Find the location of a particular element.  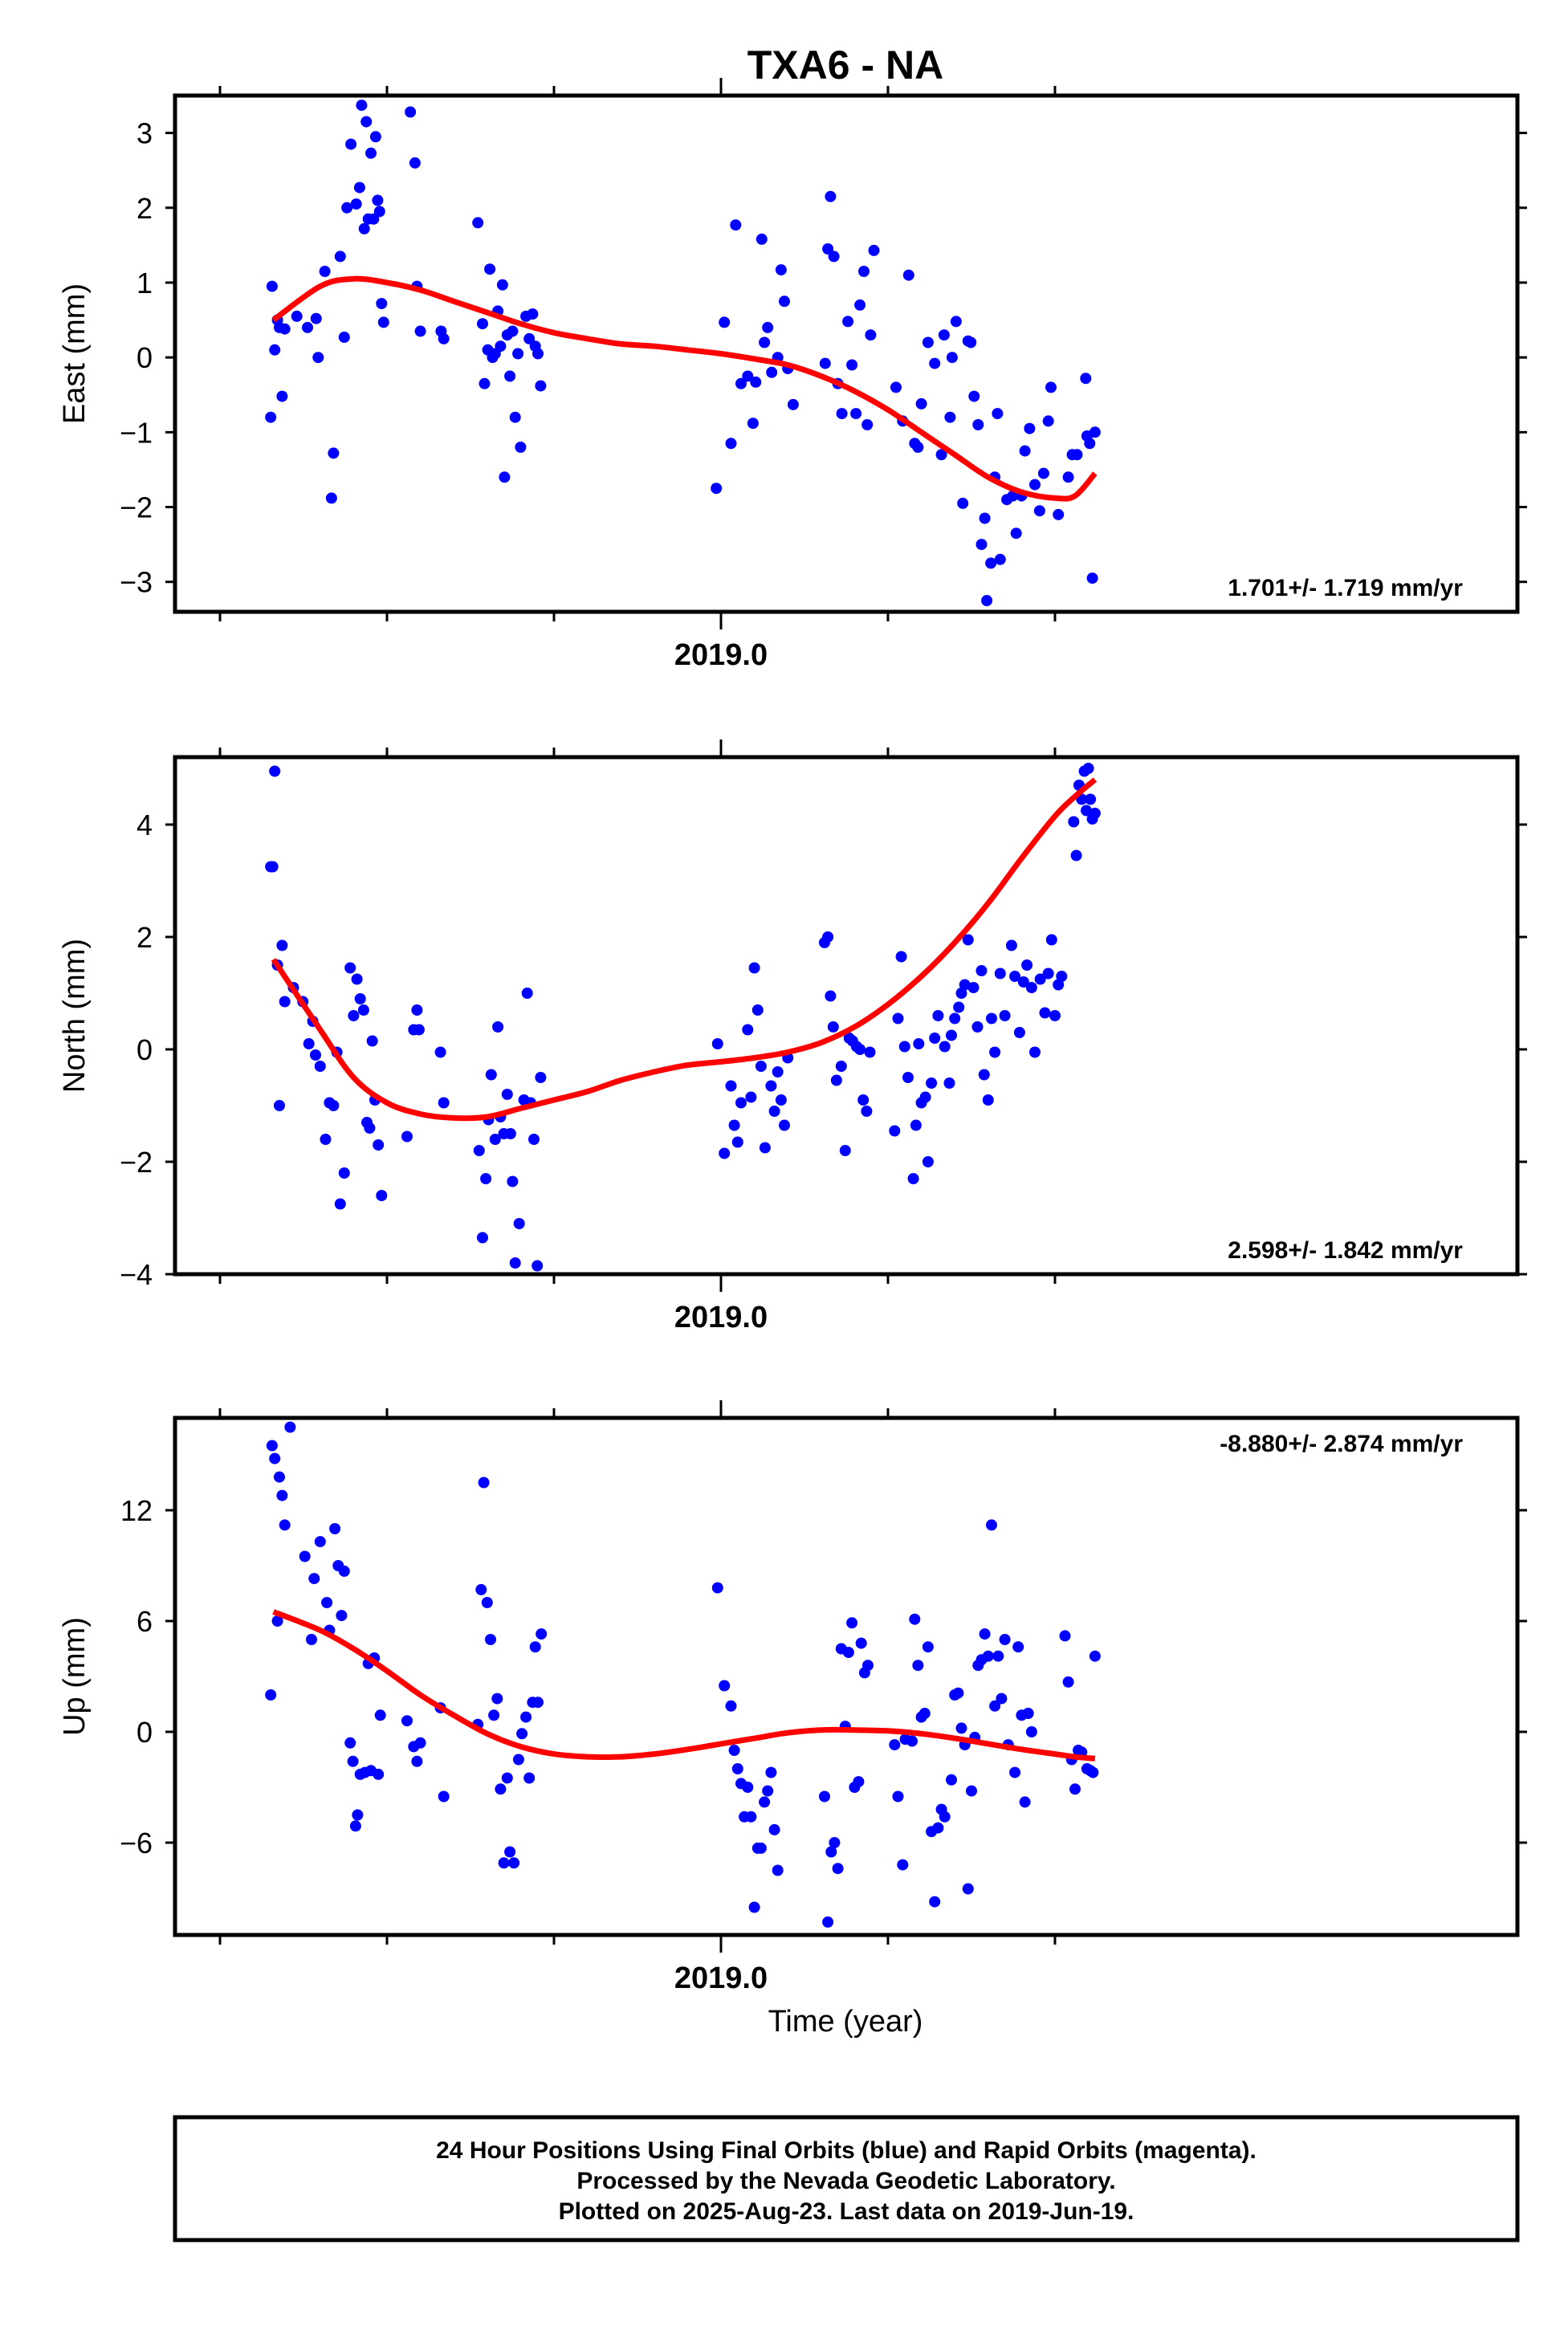

y-axis-label-up: Up (mm) is located at coordinates (75, 1676).